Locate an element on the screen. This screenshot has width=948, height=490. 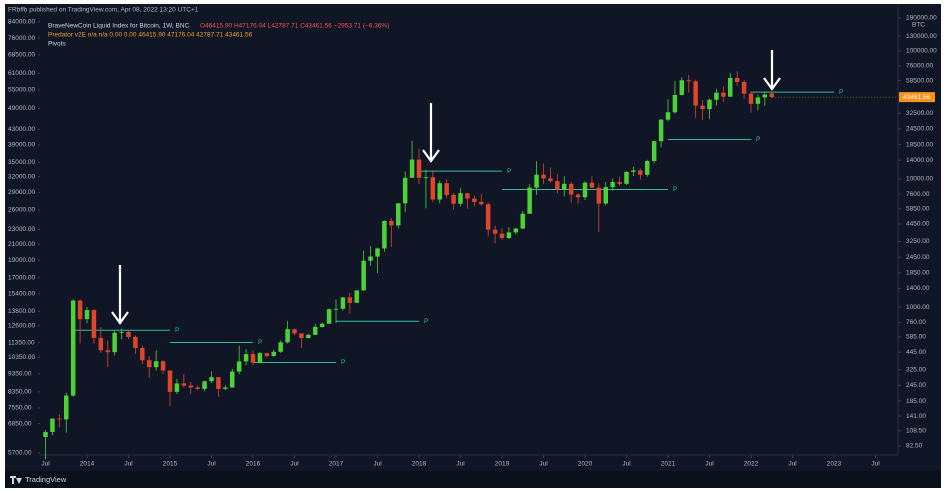
y-tick-label: 32500.00 is located at coordinates (919, 113).